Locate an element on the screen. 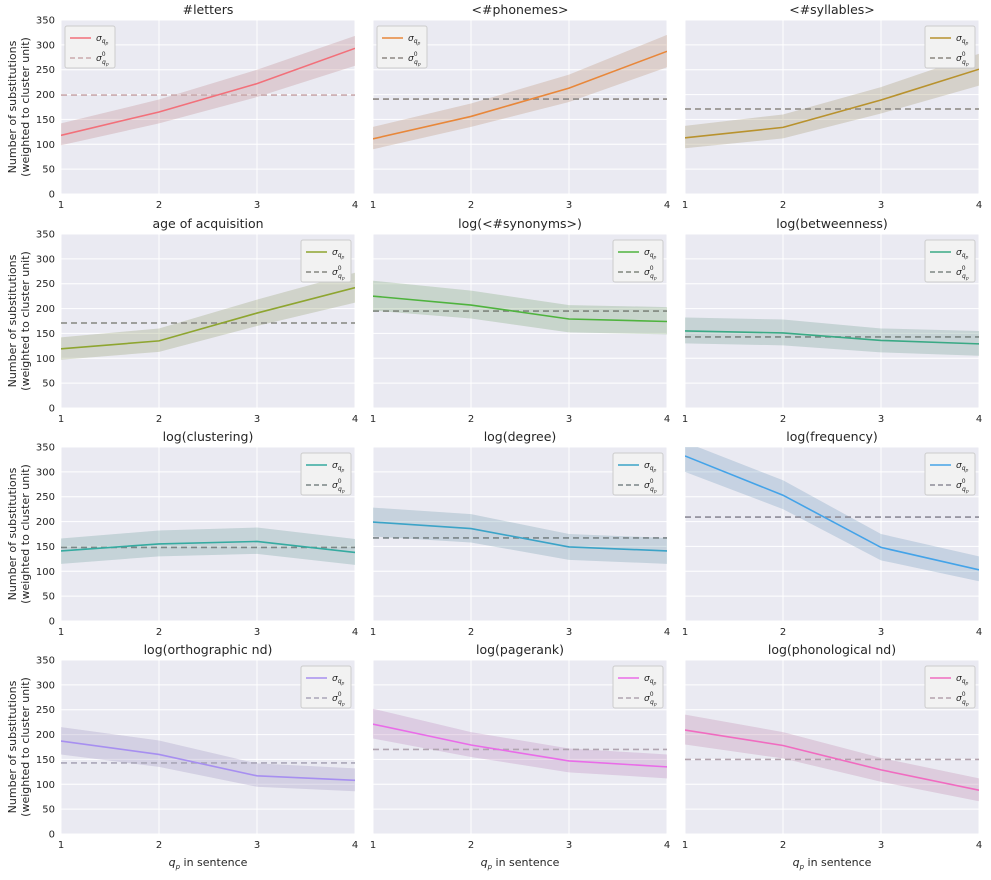 This screenshot has width=991, height=880. y-tick-label: 250 is located at coordinates (45, 497).